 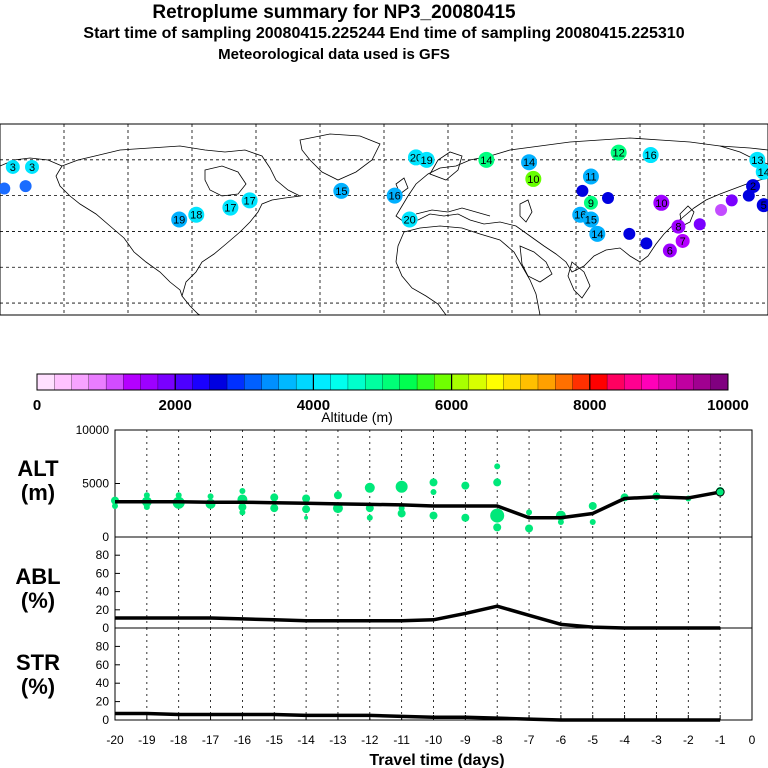 I want to click on panel-label: ALT, so click(x=38, y=468).